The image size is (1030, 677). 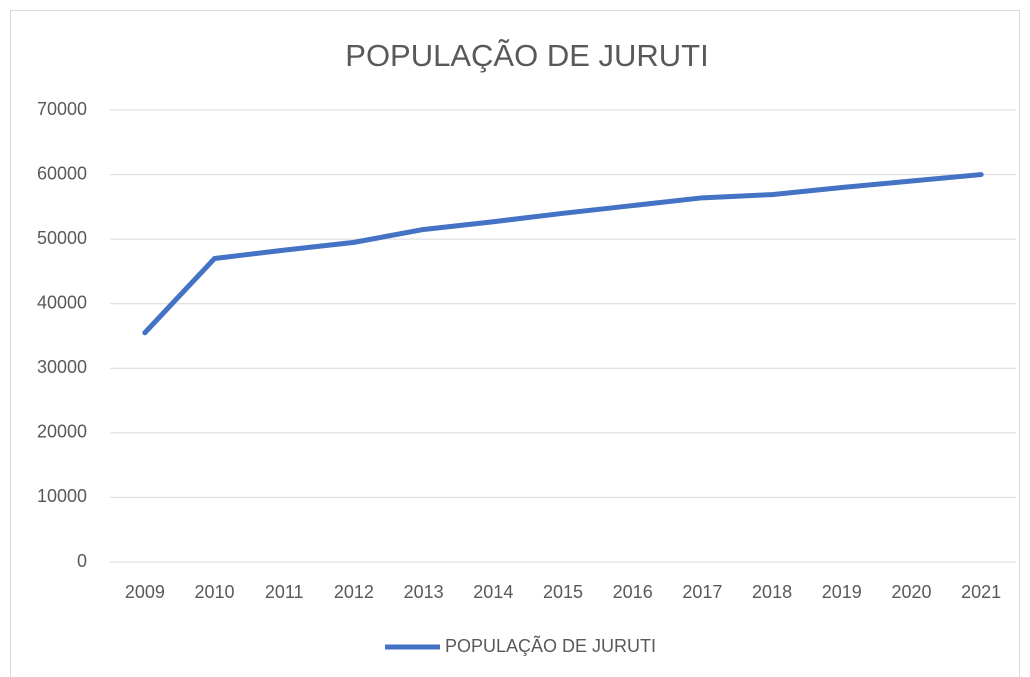 I want to click on y-tick-label: 0, so click(x=82, y=561).